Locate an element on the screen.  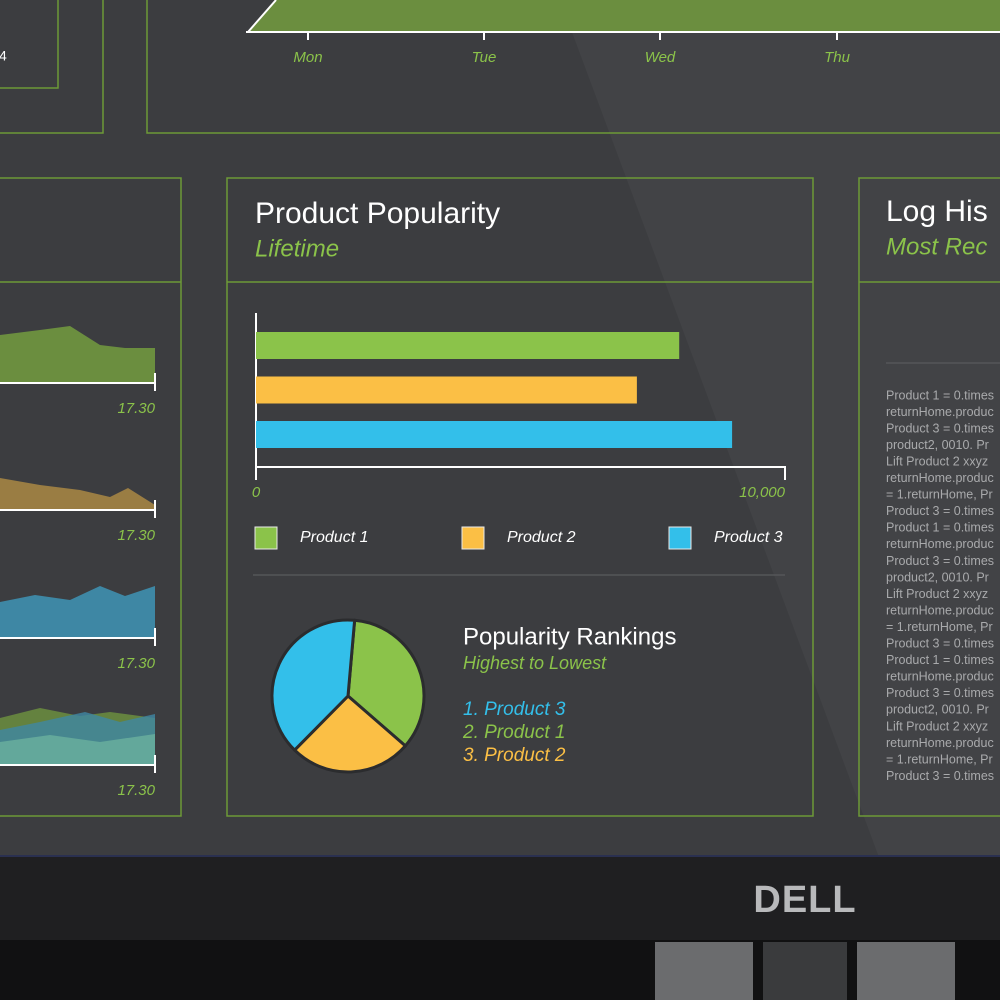
ranking-item: 2. Product 1 is located at coordinates (513, 732).